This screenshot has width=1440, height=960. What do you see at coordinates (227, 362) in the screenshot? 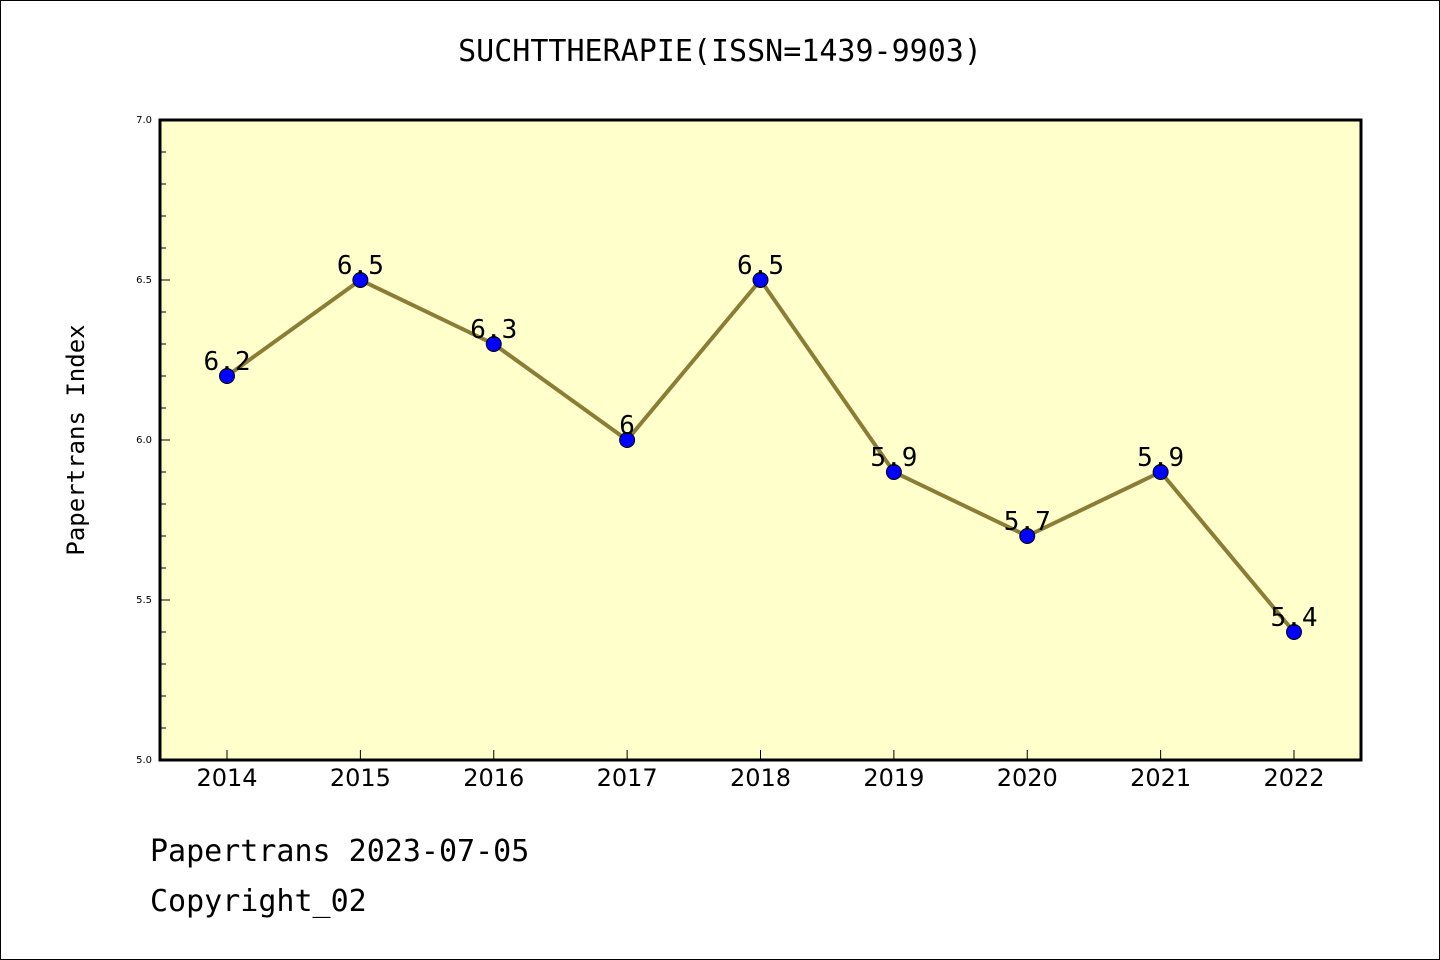
I see `data-label: 6.2` at bounding box center [227, 362].